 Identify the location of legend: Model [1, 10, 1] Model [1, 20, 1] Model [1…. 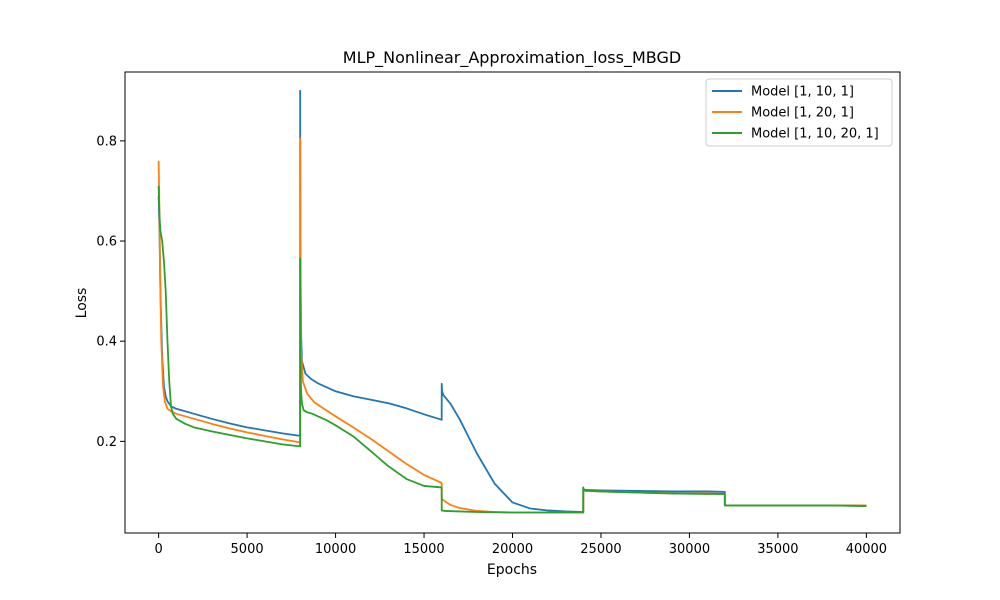
(799, 112).